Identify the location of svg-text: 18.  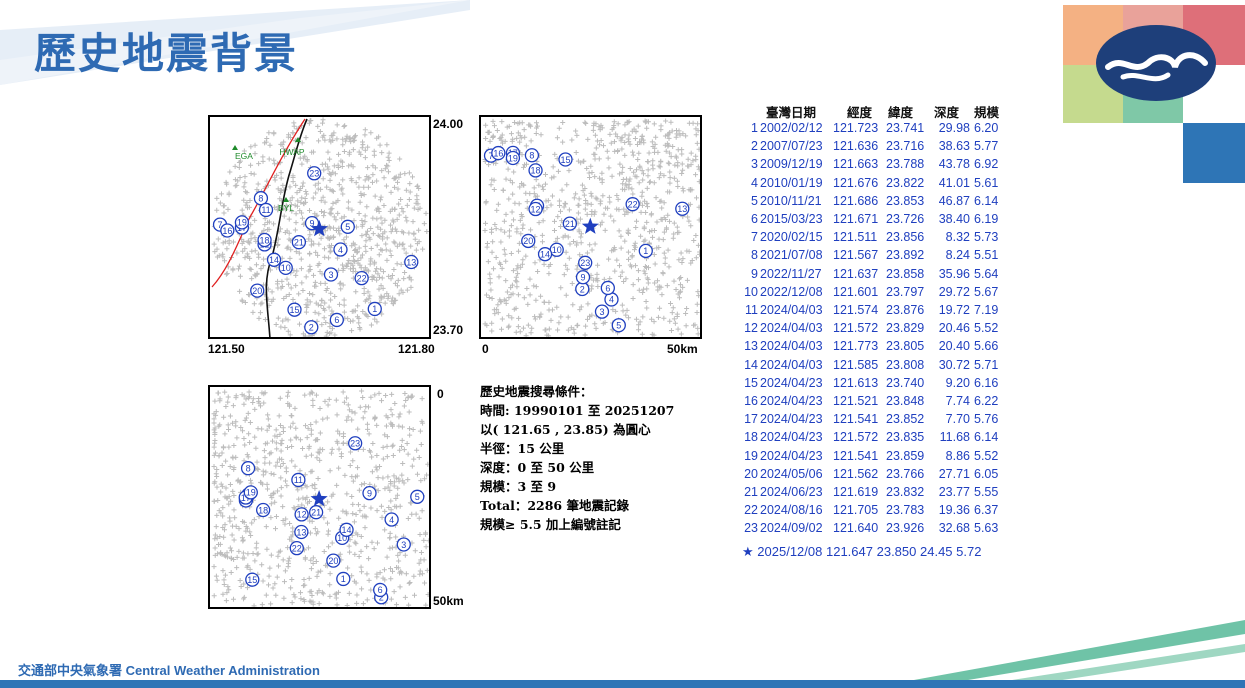
(536, 171).